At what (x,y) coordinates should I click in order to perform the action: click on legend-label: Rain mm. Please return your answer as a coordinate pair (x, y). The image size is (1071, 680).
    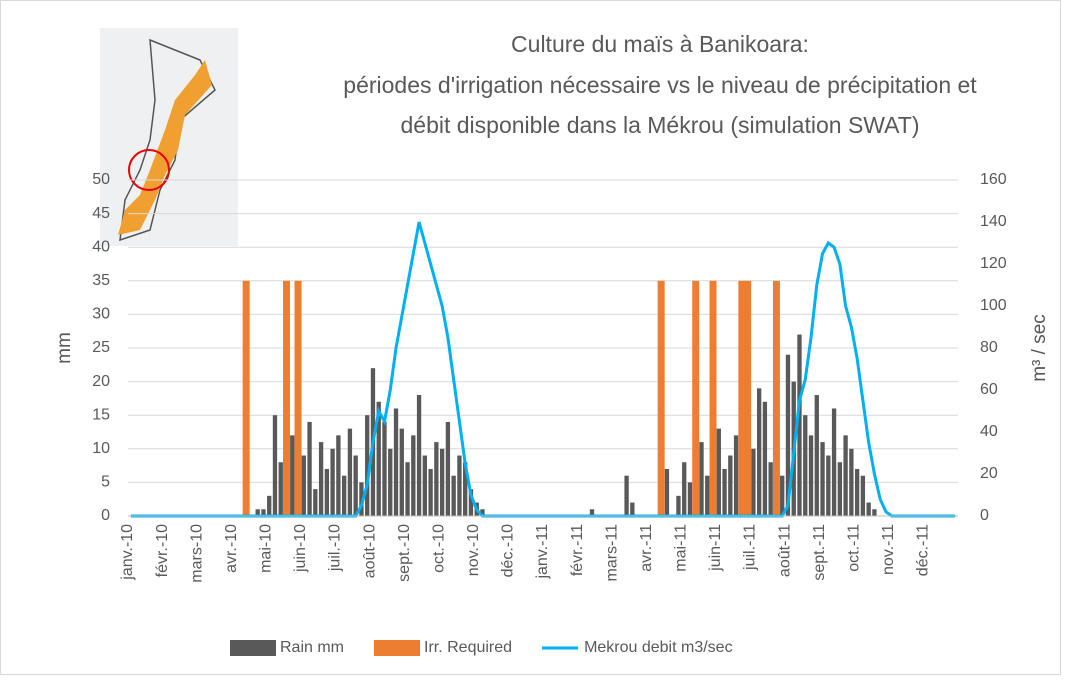
    Looking at the image, I should click on (312, 647).